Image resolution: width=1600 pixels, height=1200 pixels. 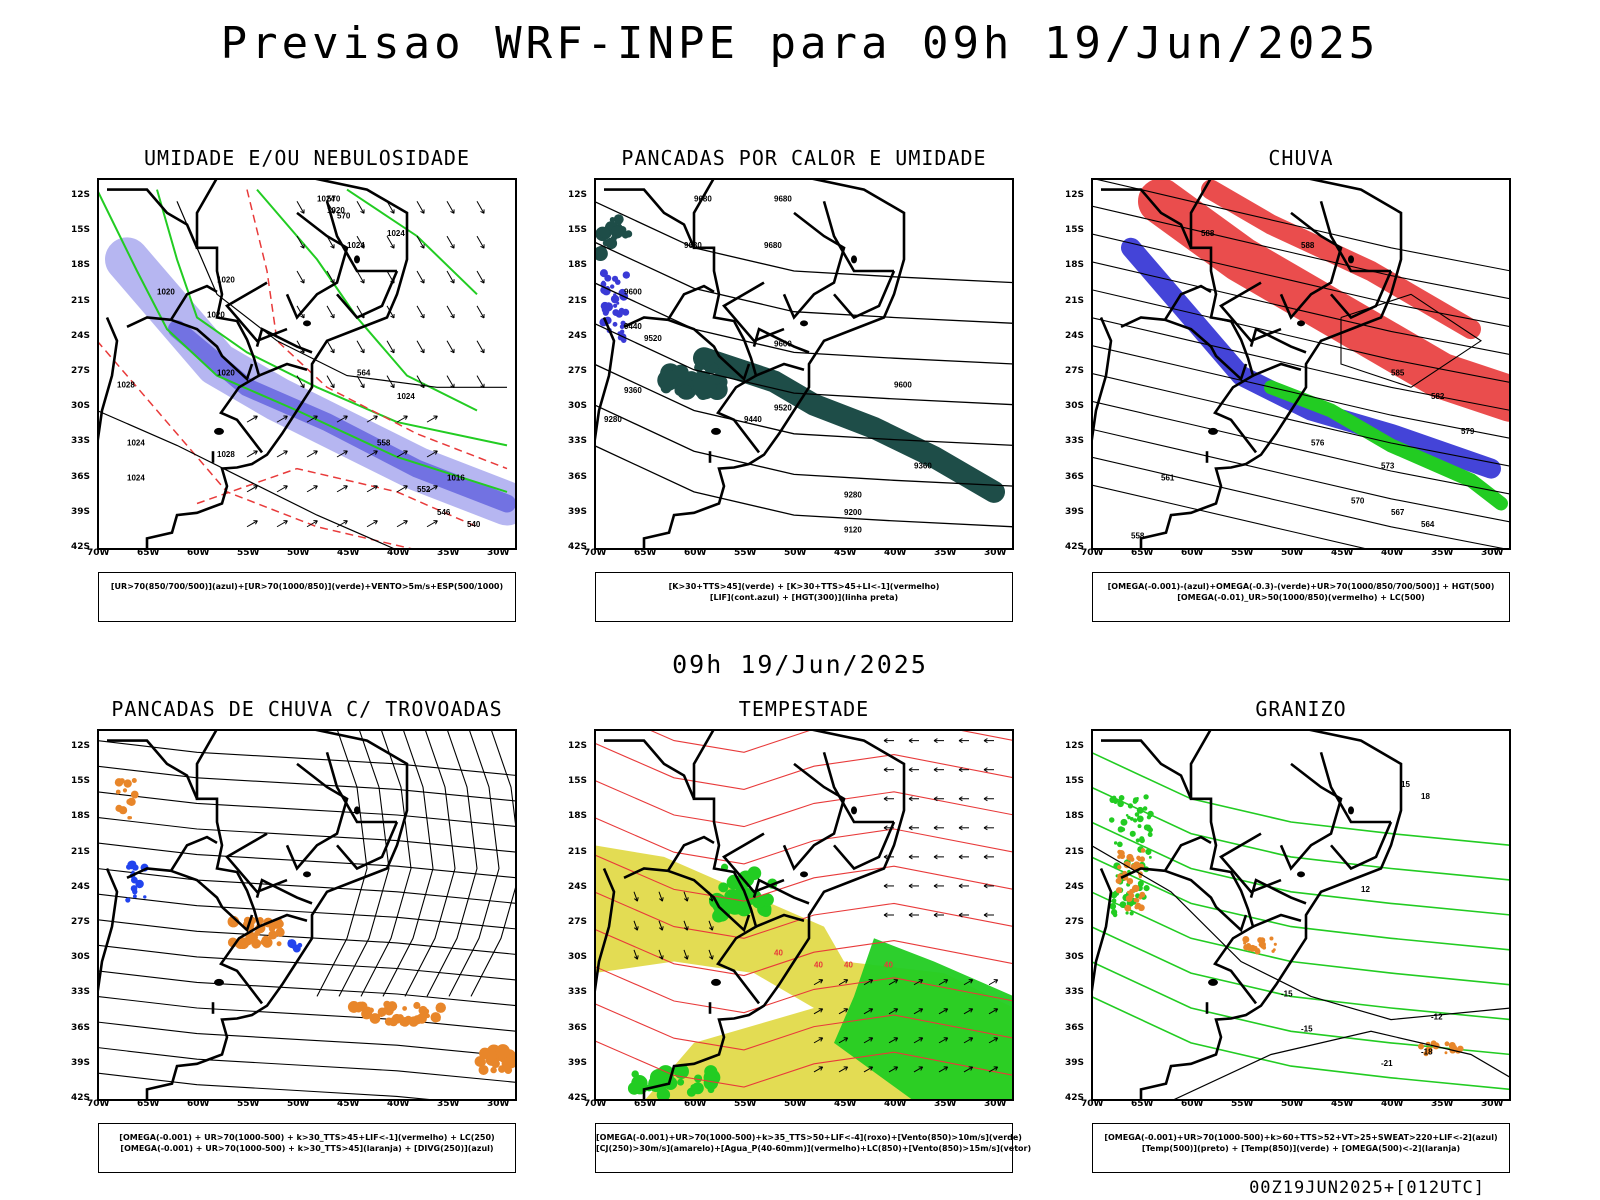 I want to click on convection-band, so click(x=849, y=425).